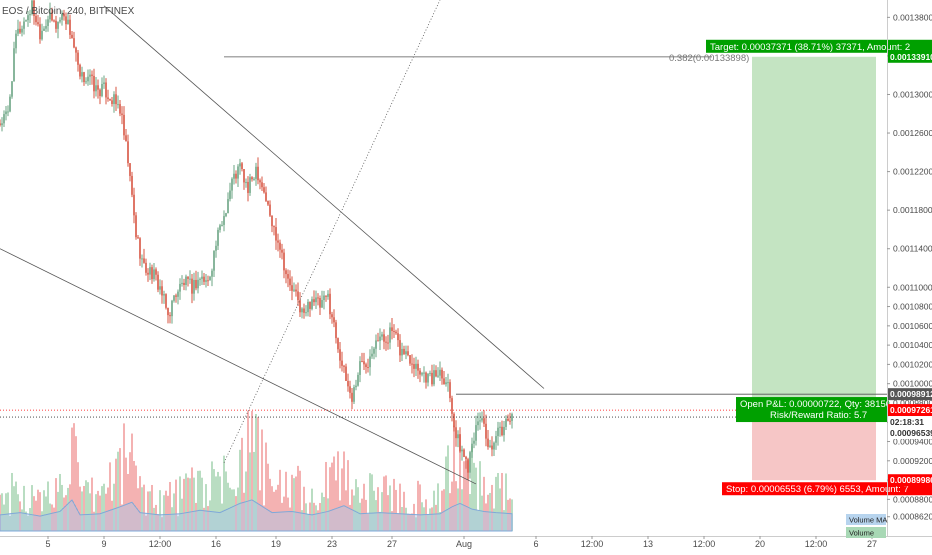  I want to click on volume-ma-legend-text: Volume MA, so click(868, 520).